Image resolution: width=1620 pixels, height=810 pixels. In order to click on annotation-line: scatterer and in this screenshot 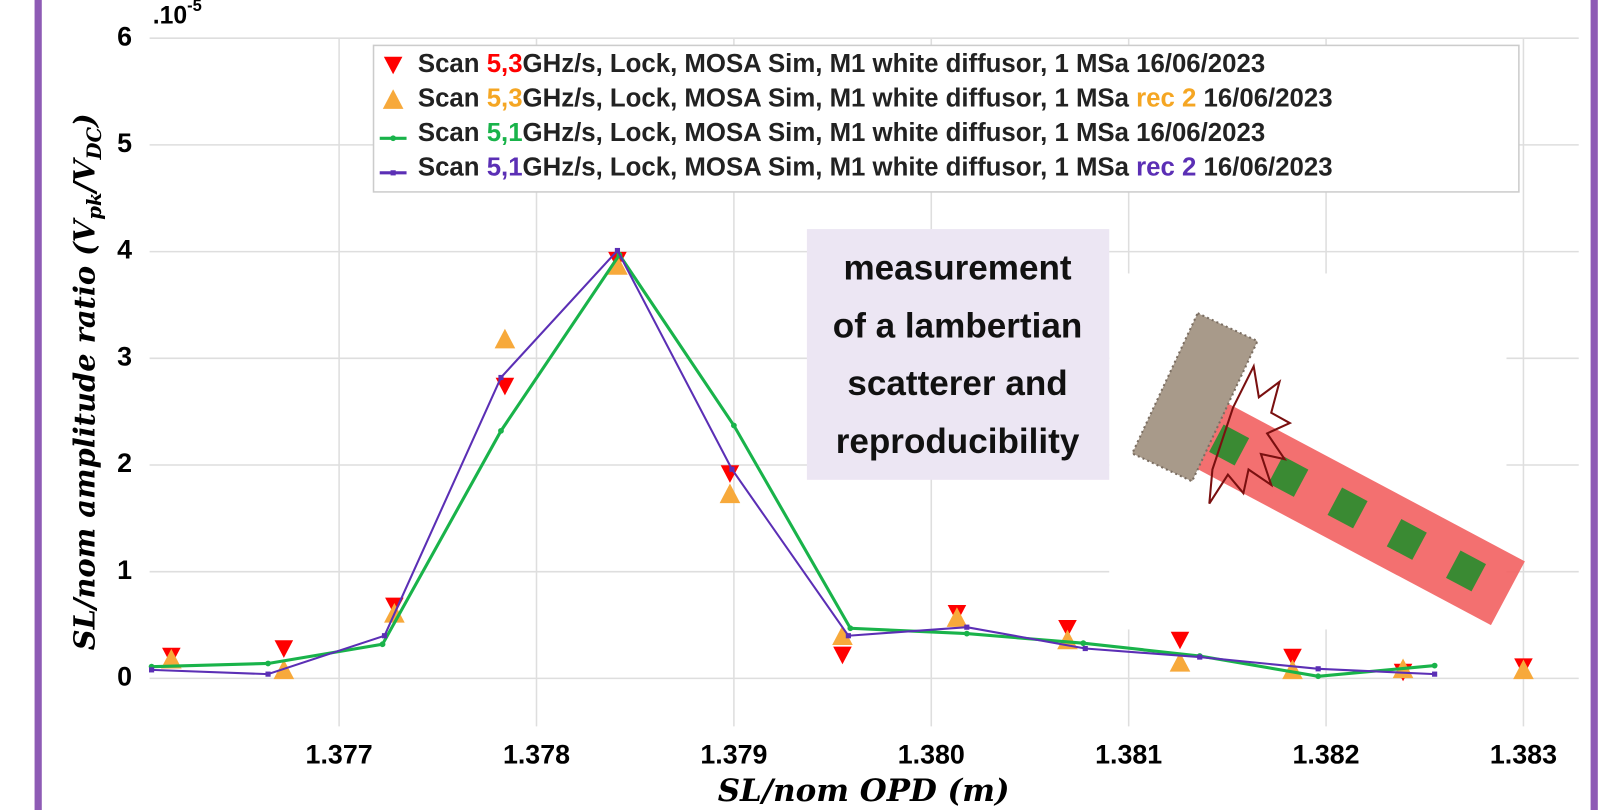, I will do `click(957, 383)`.